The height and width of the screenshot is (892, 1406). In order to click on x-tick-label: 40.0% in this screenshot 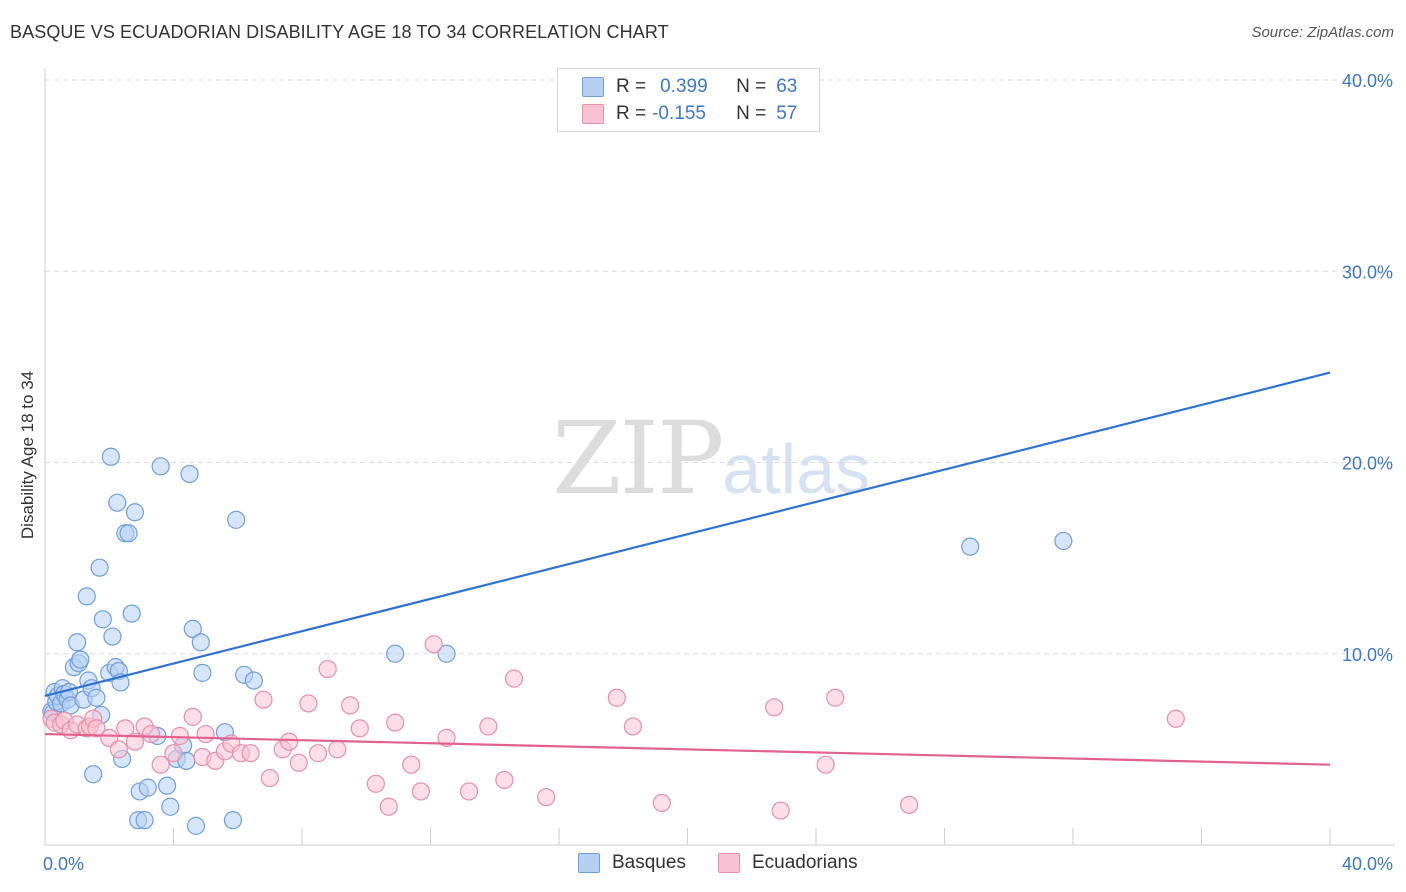, I will do `click(1367, 864)`.